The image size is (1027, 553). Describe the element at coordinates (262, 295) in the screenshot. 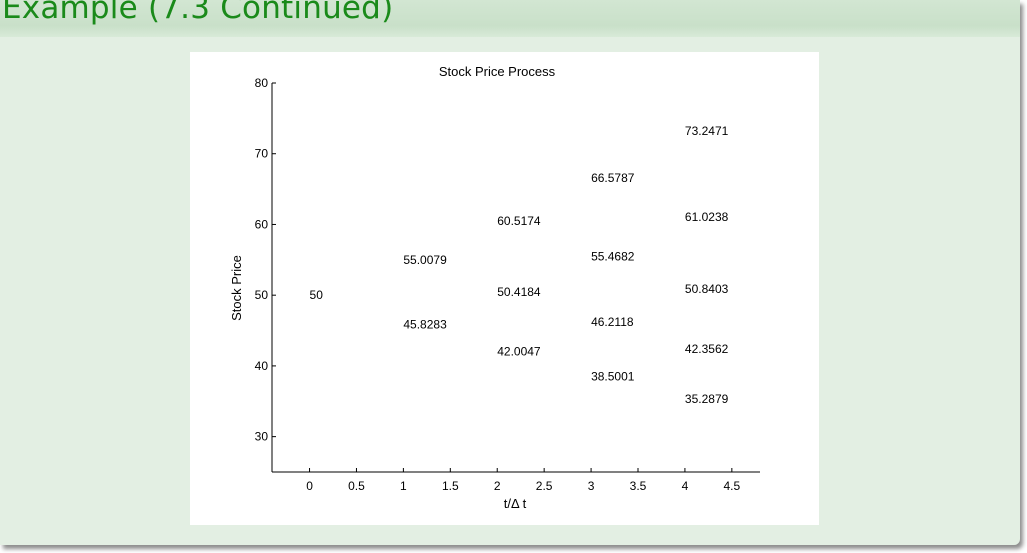

I see `y-tick-label: 50` at that location.